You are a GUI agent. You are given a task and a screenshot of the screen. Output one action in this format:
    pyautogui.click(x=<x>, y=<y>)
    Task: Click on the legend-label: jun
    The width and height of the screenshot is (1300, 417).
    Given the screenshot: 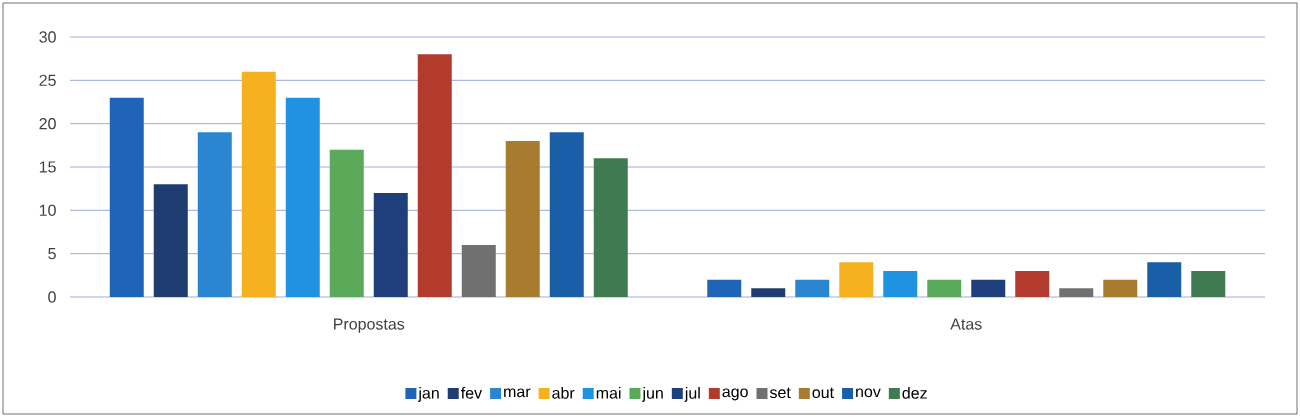 What is the action you would take?
    pyautogui.click(x=652, y=394)
    